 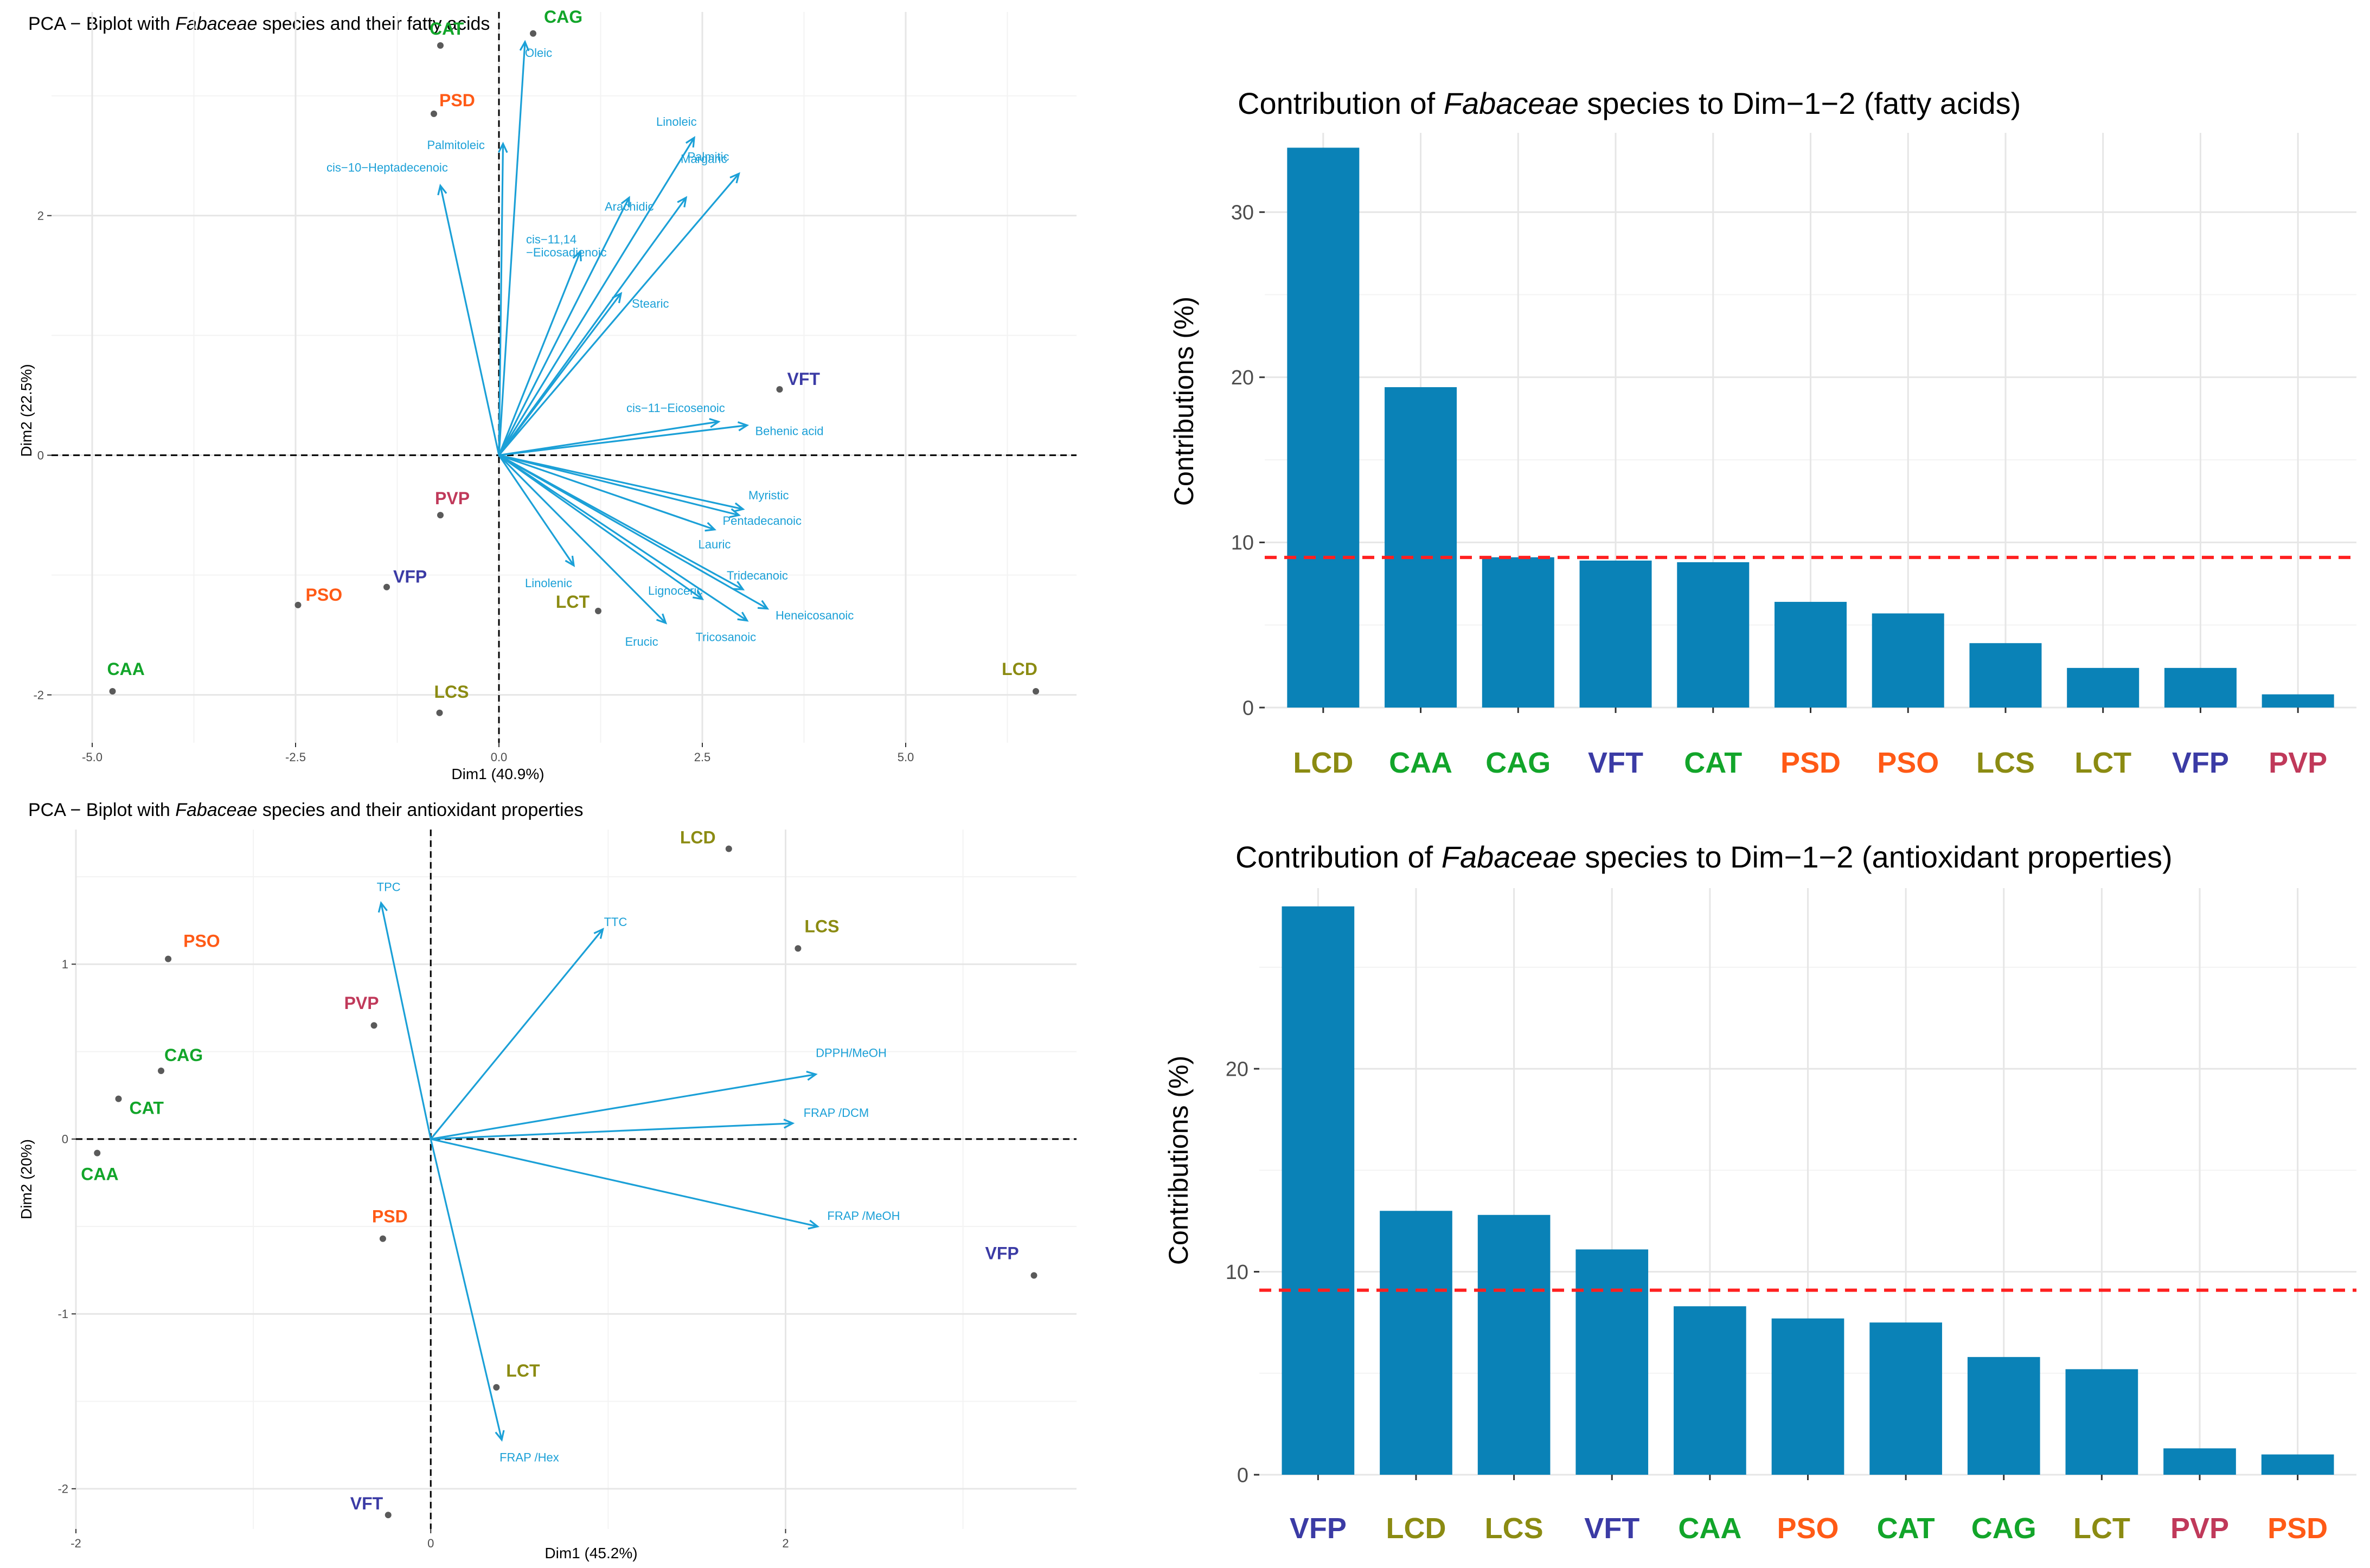 I want to click on x-tick-label: -2.5, so click(x=295, y=757).